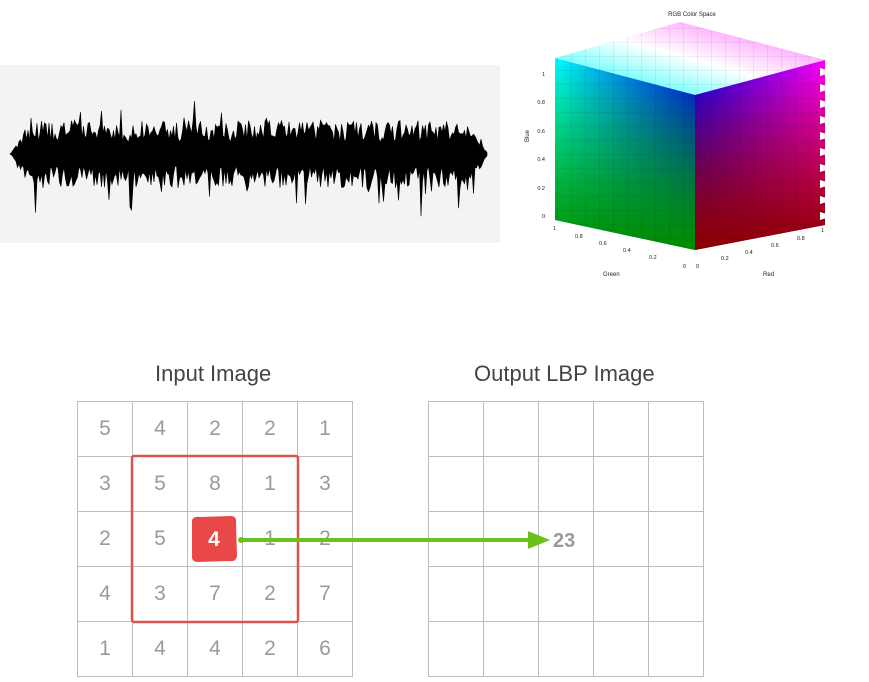  What do you see at coordinates (213, 373) in the screenshot?
I see `input-image-title: Input Image` at bounding box center [213, 373].